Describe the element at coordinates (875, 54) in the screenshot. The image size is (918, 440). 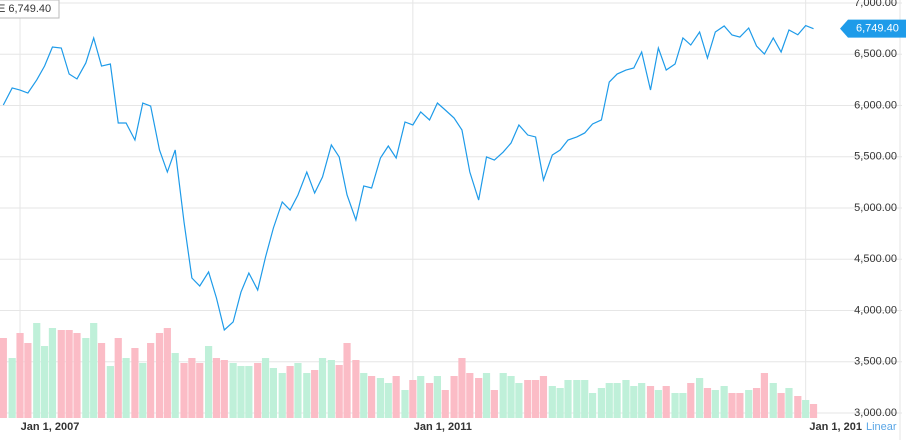
I see `y-tick-label: 6,500.00` at that location.